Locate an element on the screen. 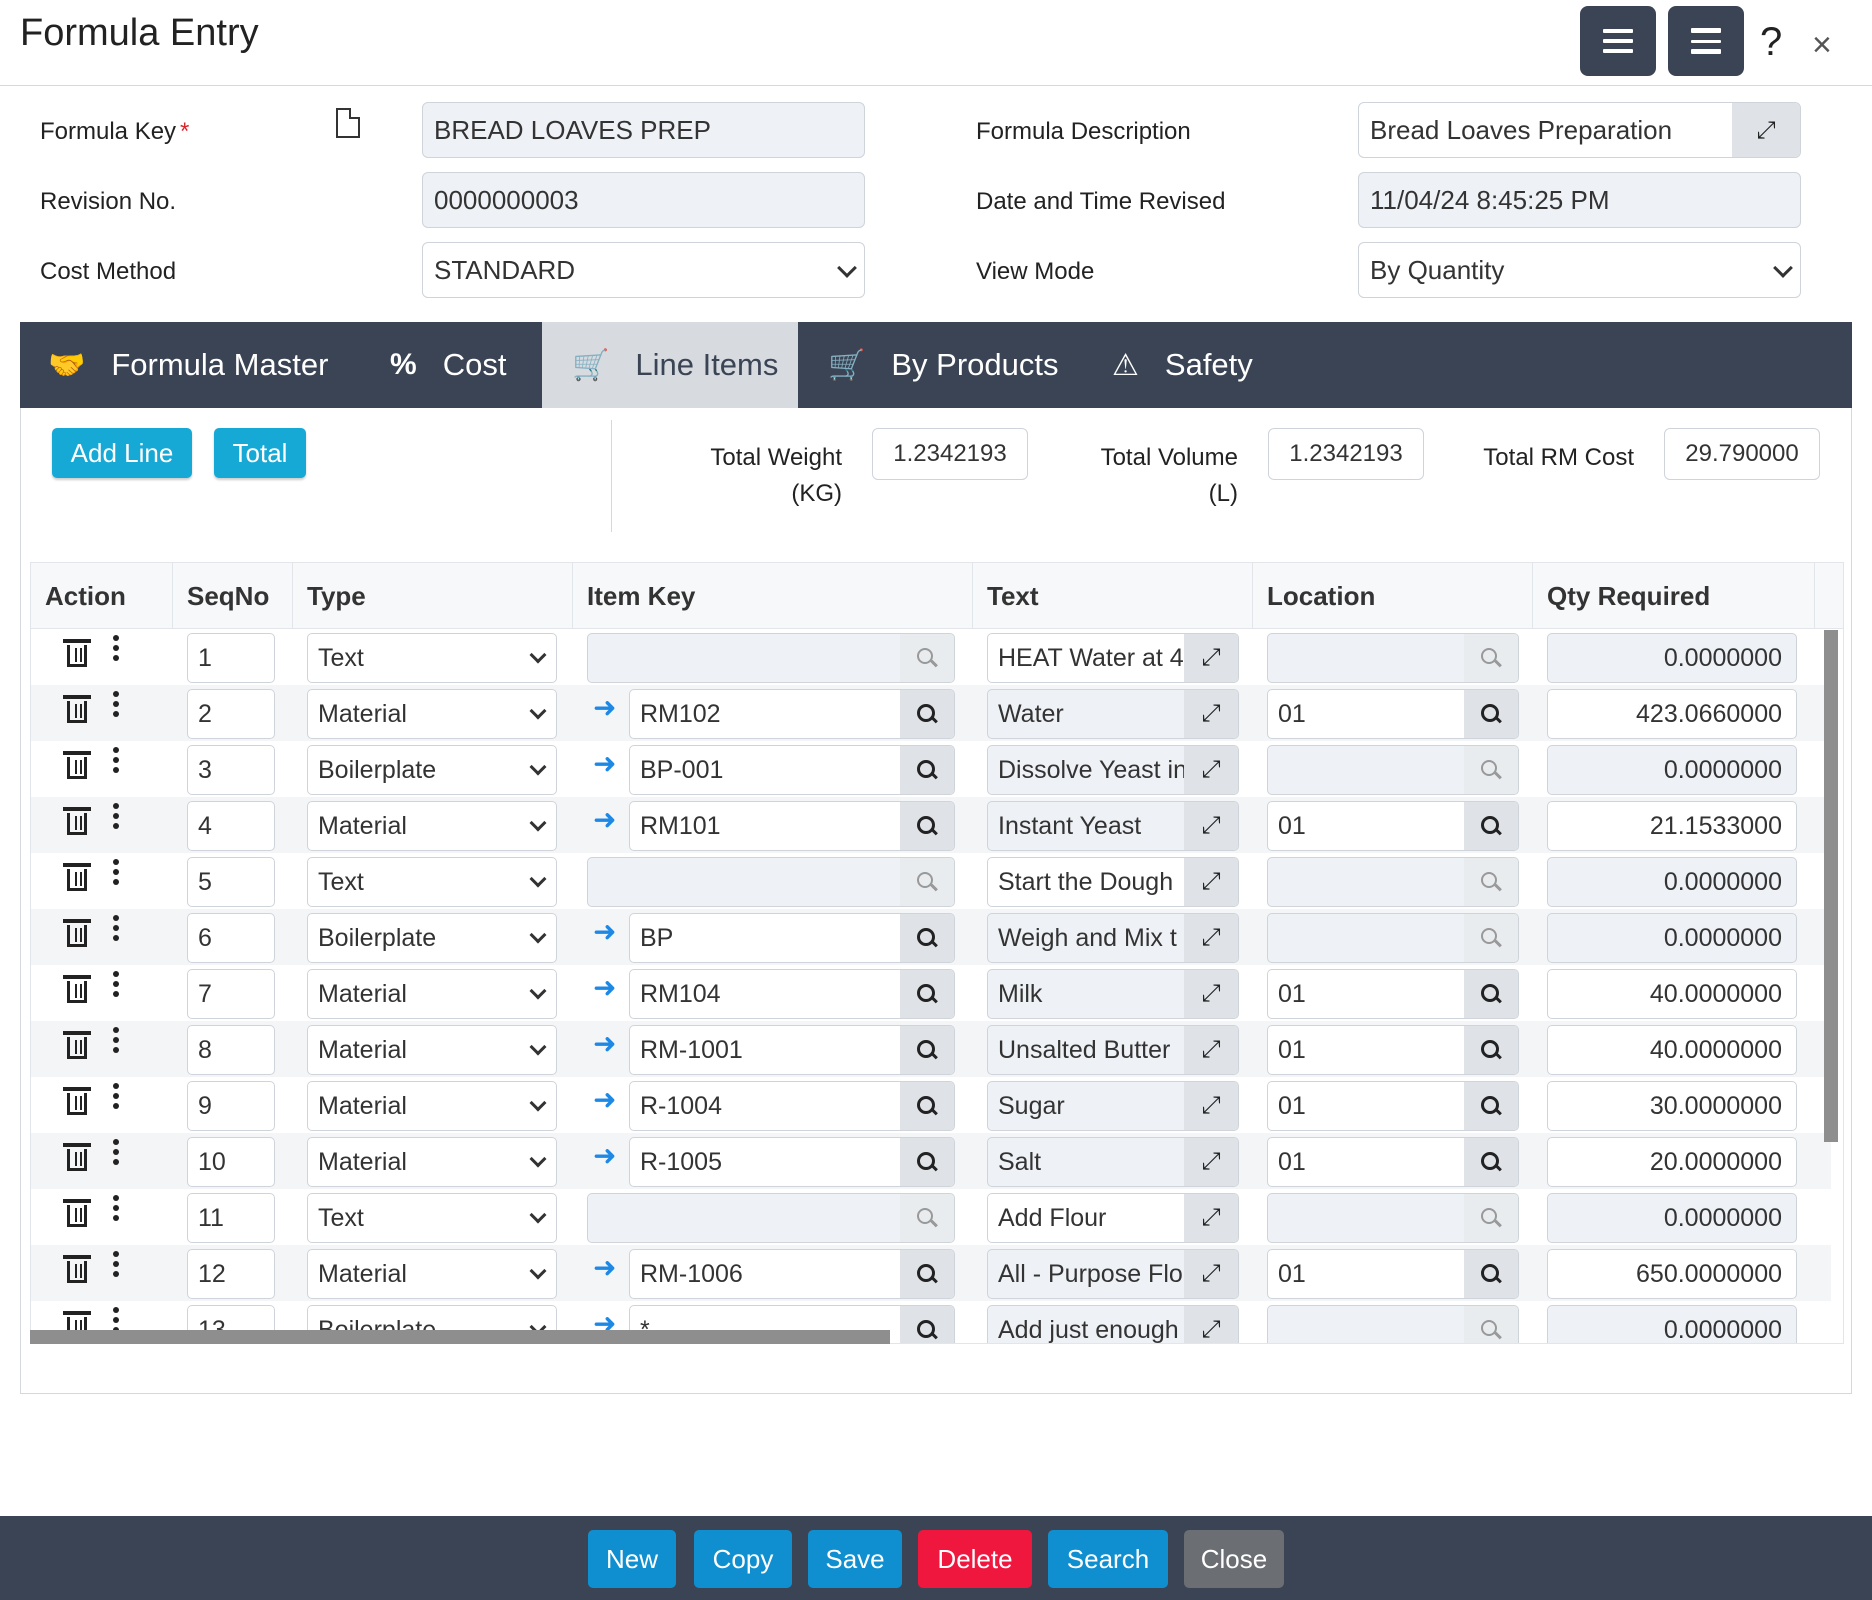  item-key-input: R-1005 is located at coordinates (792, 1162).